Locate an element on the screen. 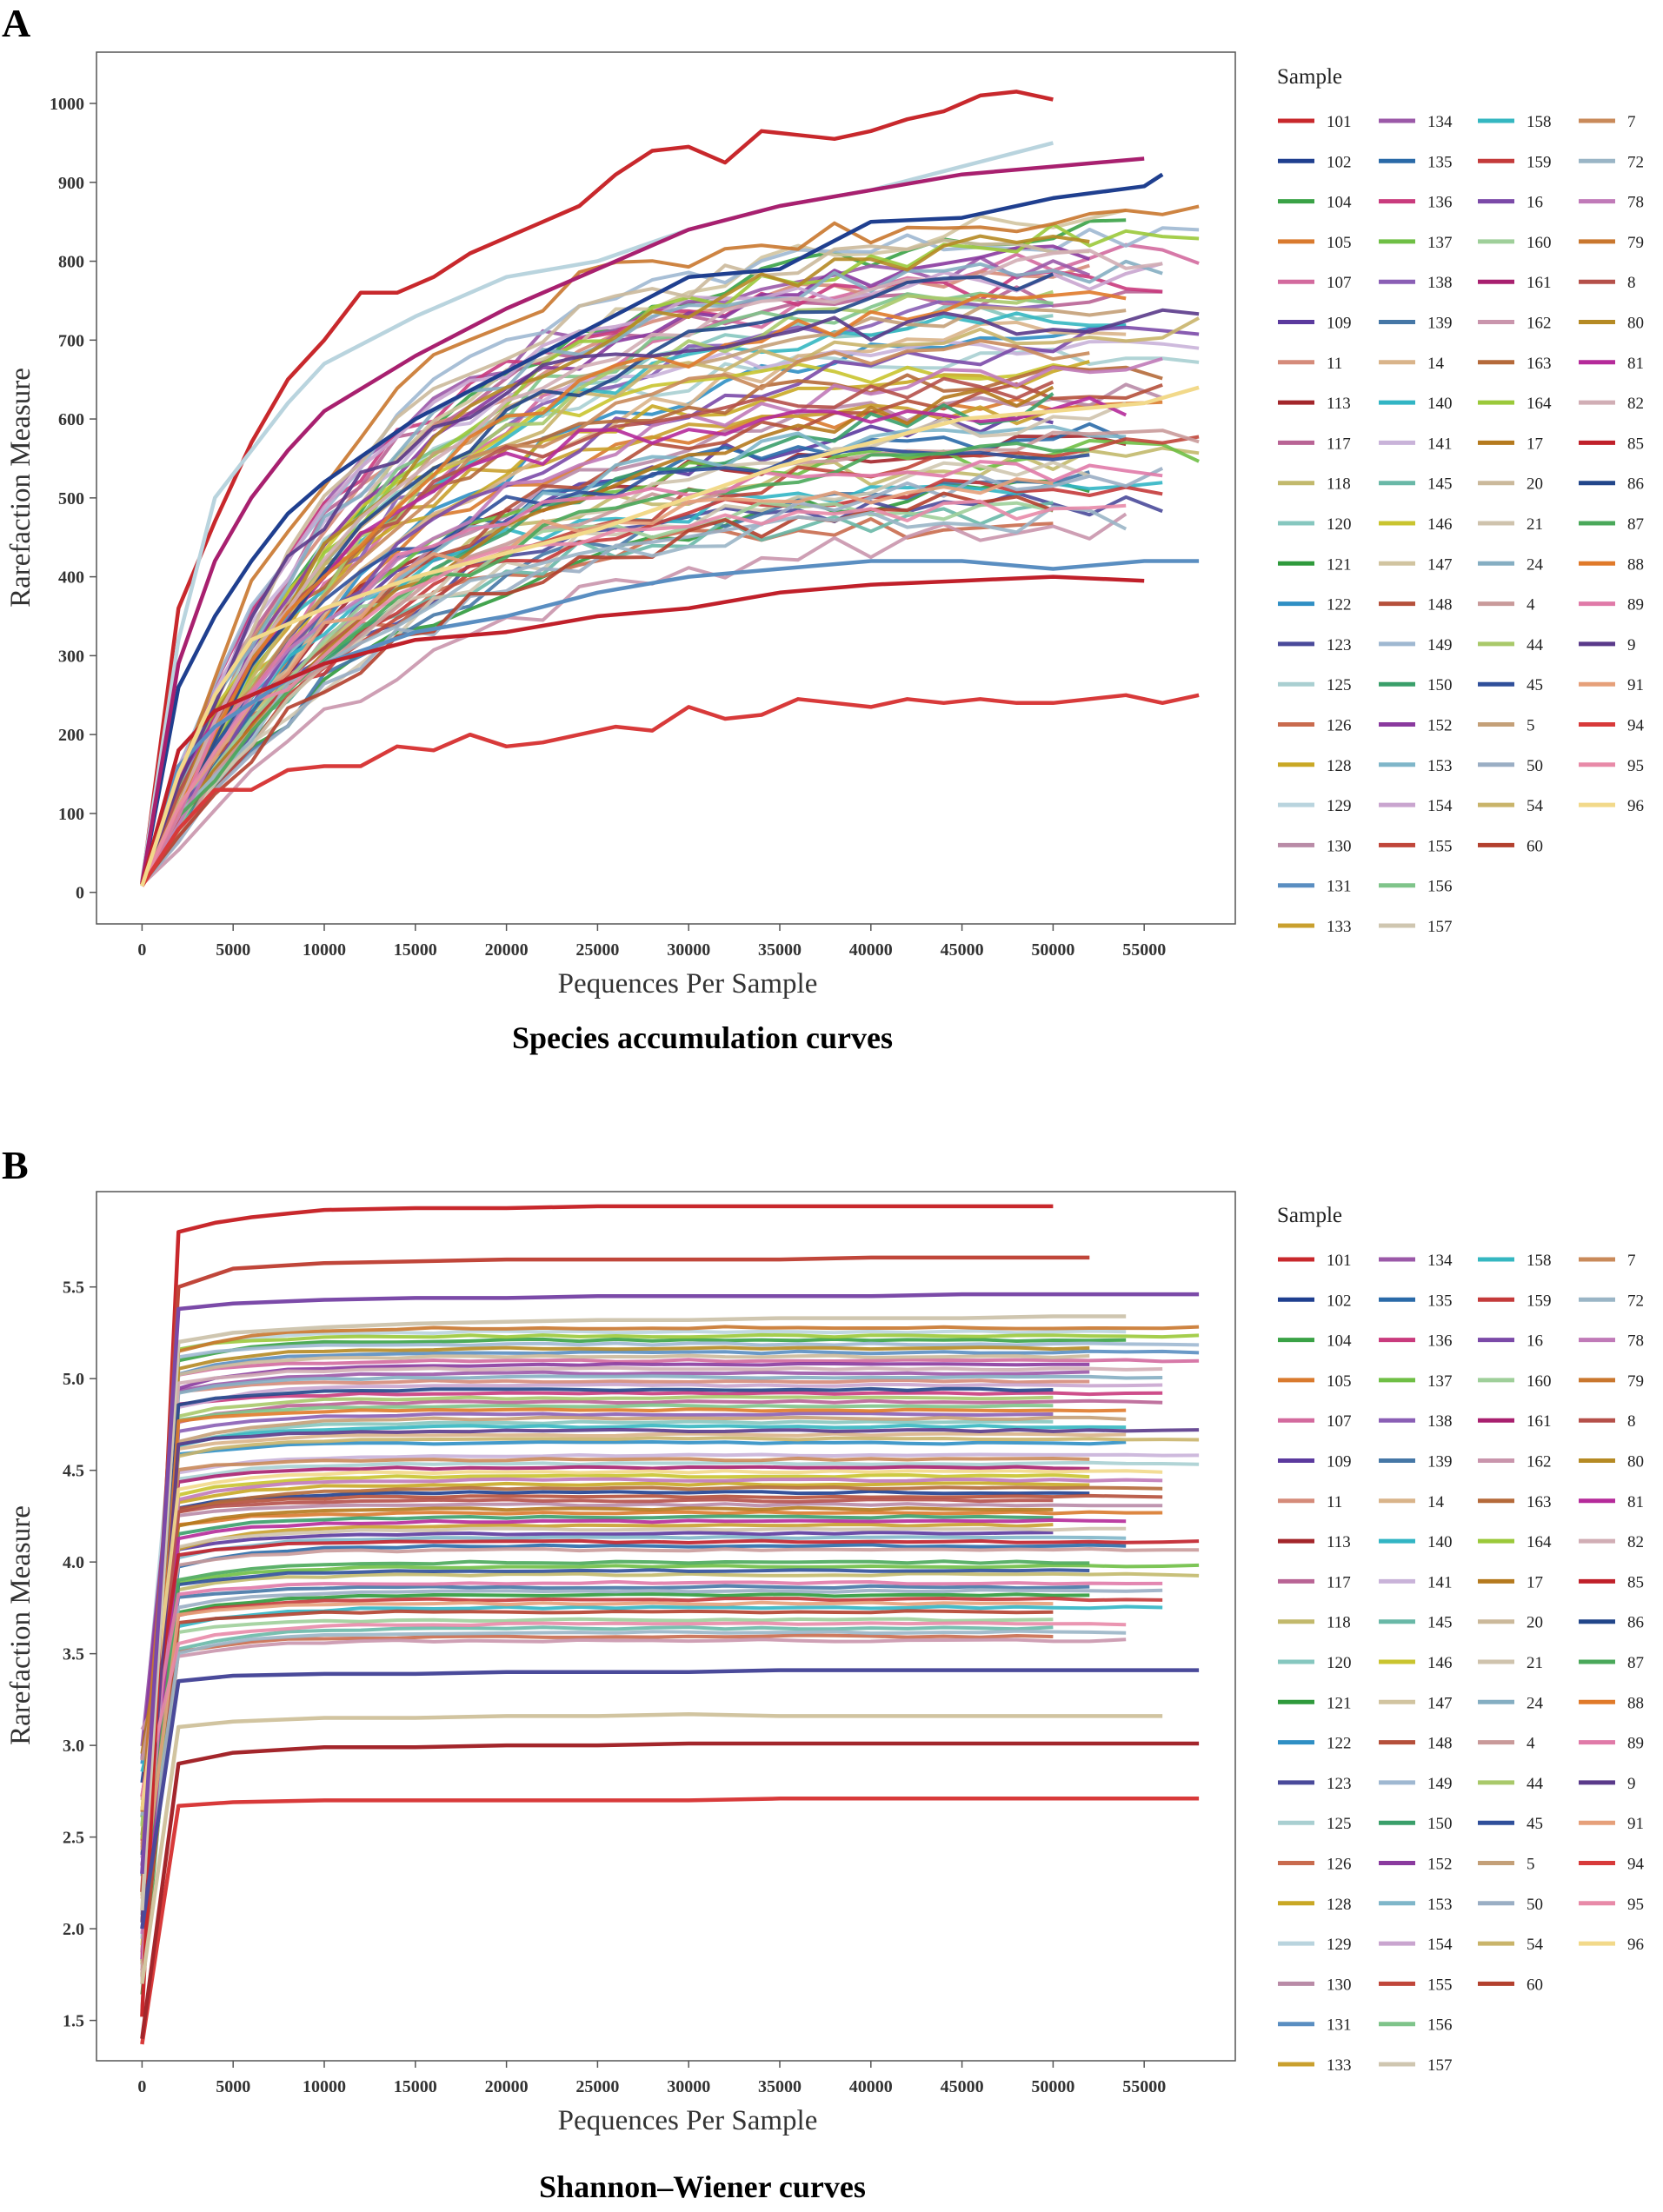  panel-b-legend-label-101: 101 is located at coordinates (1339, 1261).